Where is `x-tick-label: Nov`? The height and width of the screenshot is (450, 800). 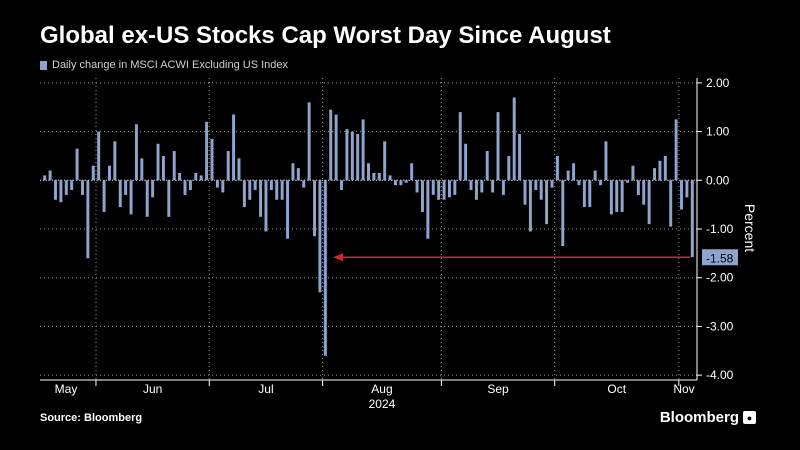
x-tick-label: Nov is located at coordinates (683, 389).